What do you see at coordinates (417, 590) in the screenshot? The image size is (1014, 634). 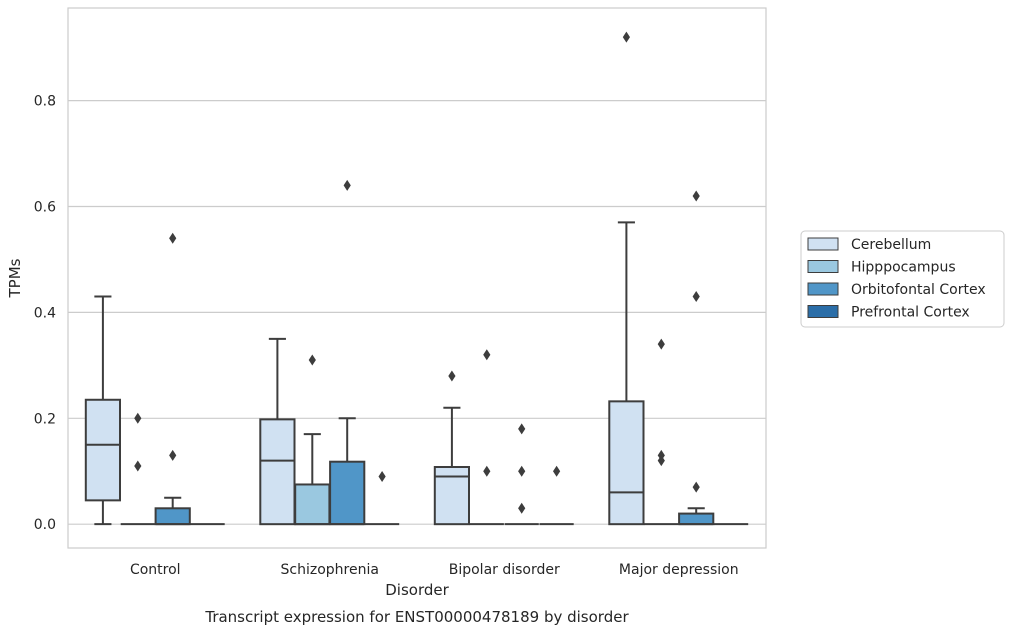 I see `x-axis-title: Disorder` at bounding box center [417, 590].